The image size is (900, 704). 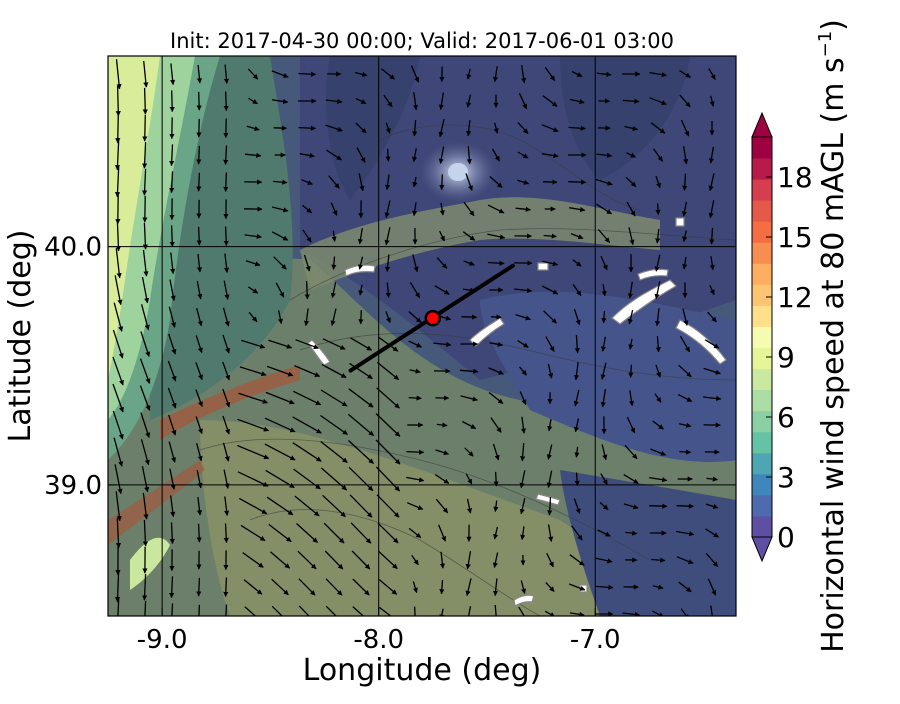 What do you see at coordinates (595, 640) in the screenshot?
I see `x-tick-label: -7.0` at bounding box center [595, 640].